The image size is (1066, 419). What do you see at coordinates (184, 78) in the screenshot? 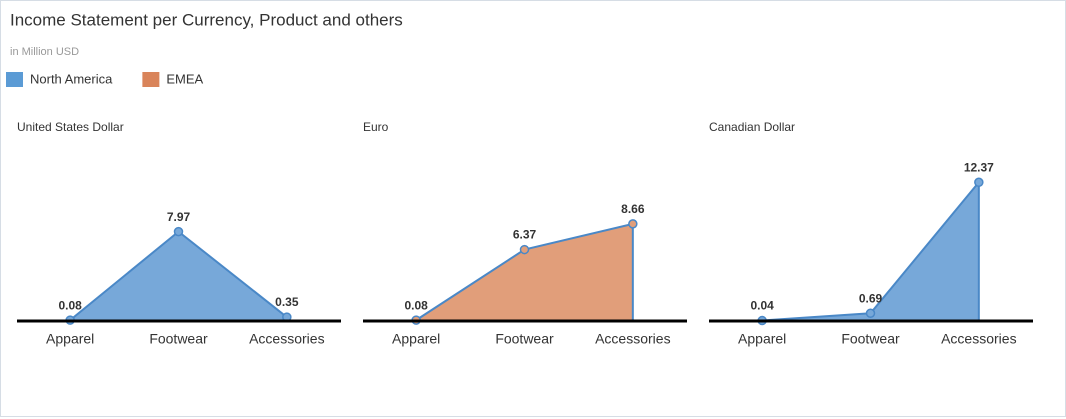
I see `legend-label: EMEA` at bounding box center [184, 78].